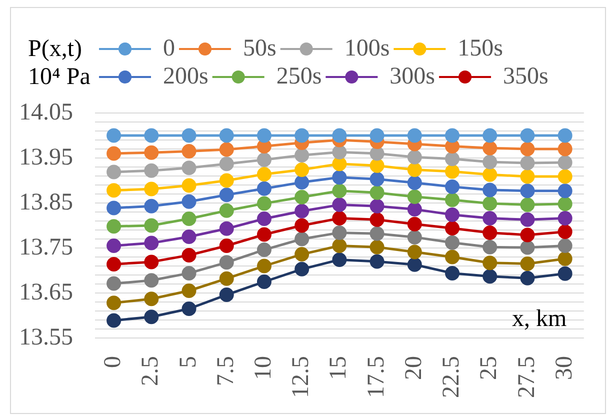  Describe the element at coordinates (259, 48) in the screenshot. I see `legend-label: 50s` at that location.